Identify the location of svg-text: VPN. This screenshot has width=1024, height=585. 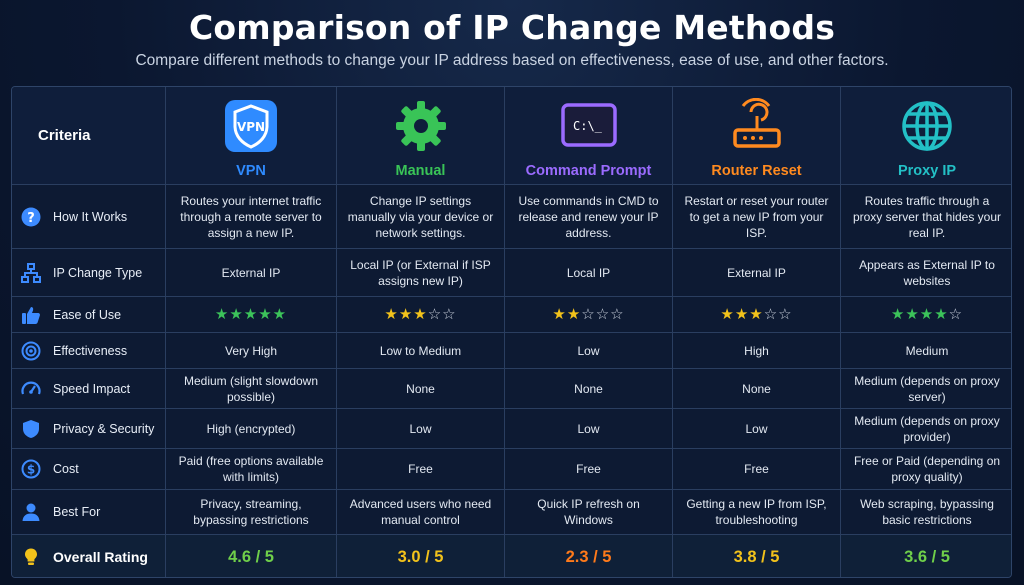
(251, 127).